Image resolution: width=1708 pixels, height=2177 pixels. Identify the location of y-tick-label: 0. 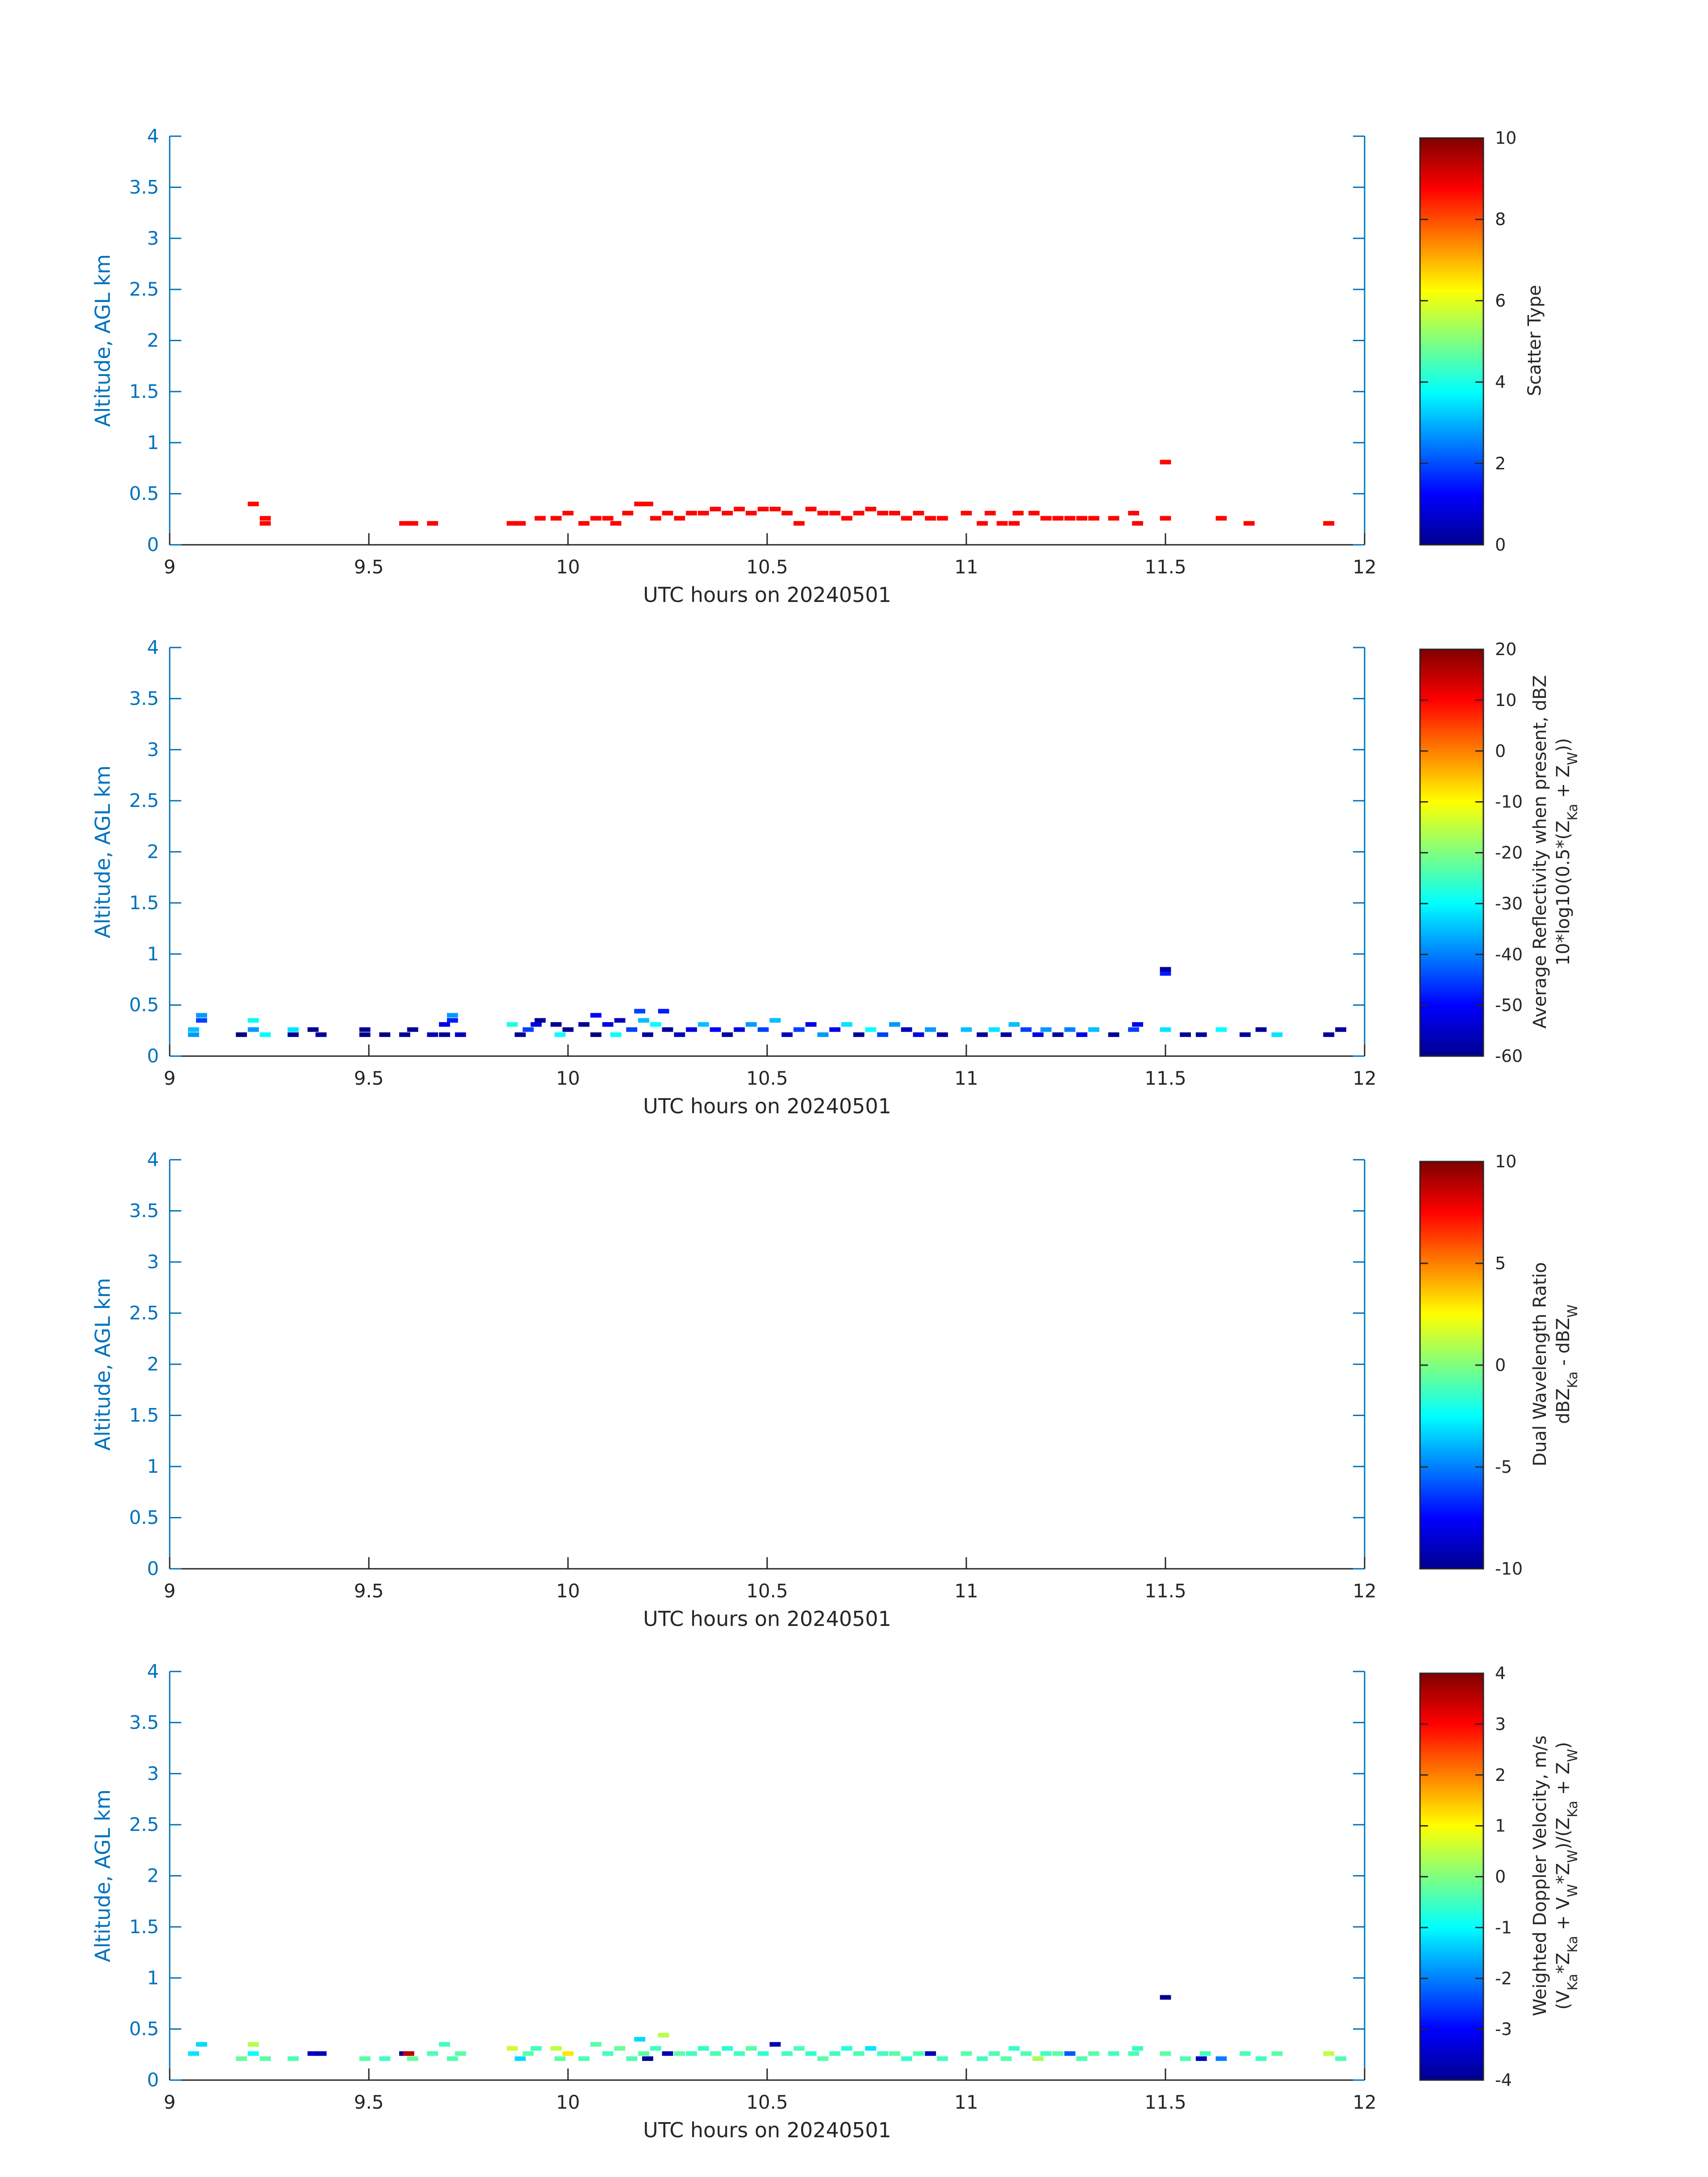
(153, 1568).